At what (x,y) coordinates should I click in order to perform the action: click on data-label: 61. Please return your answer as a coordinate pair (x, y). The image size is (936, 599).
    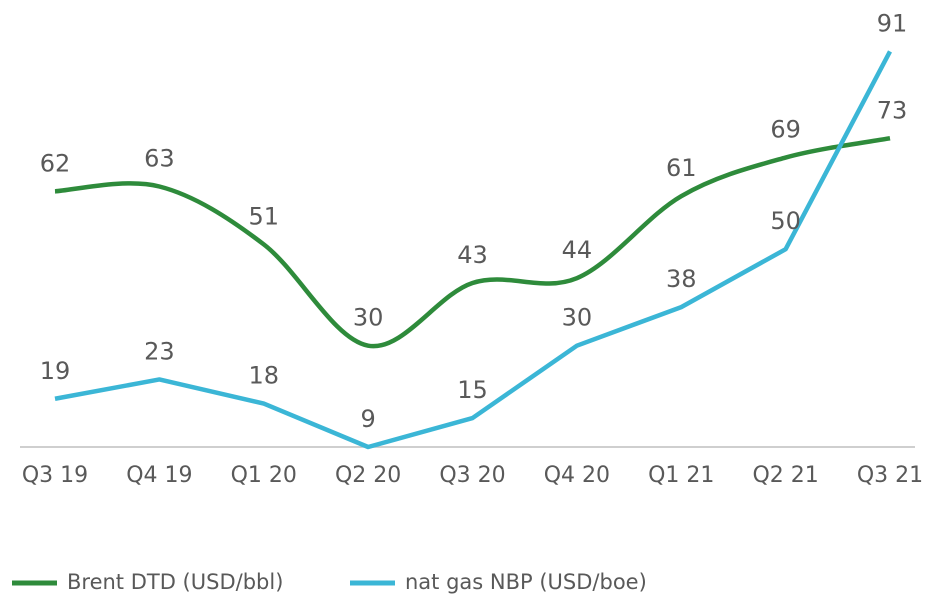
    Looking at the image, I should click on (681, 168).